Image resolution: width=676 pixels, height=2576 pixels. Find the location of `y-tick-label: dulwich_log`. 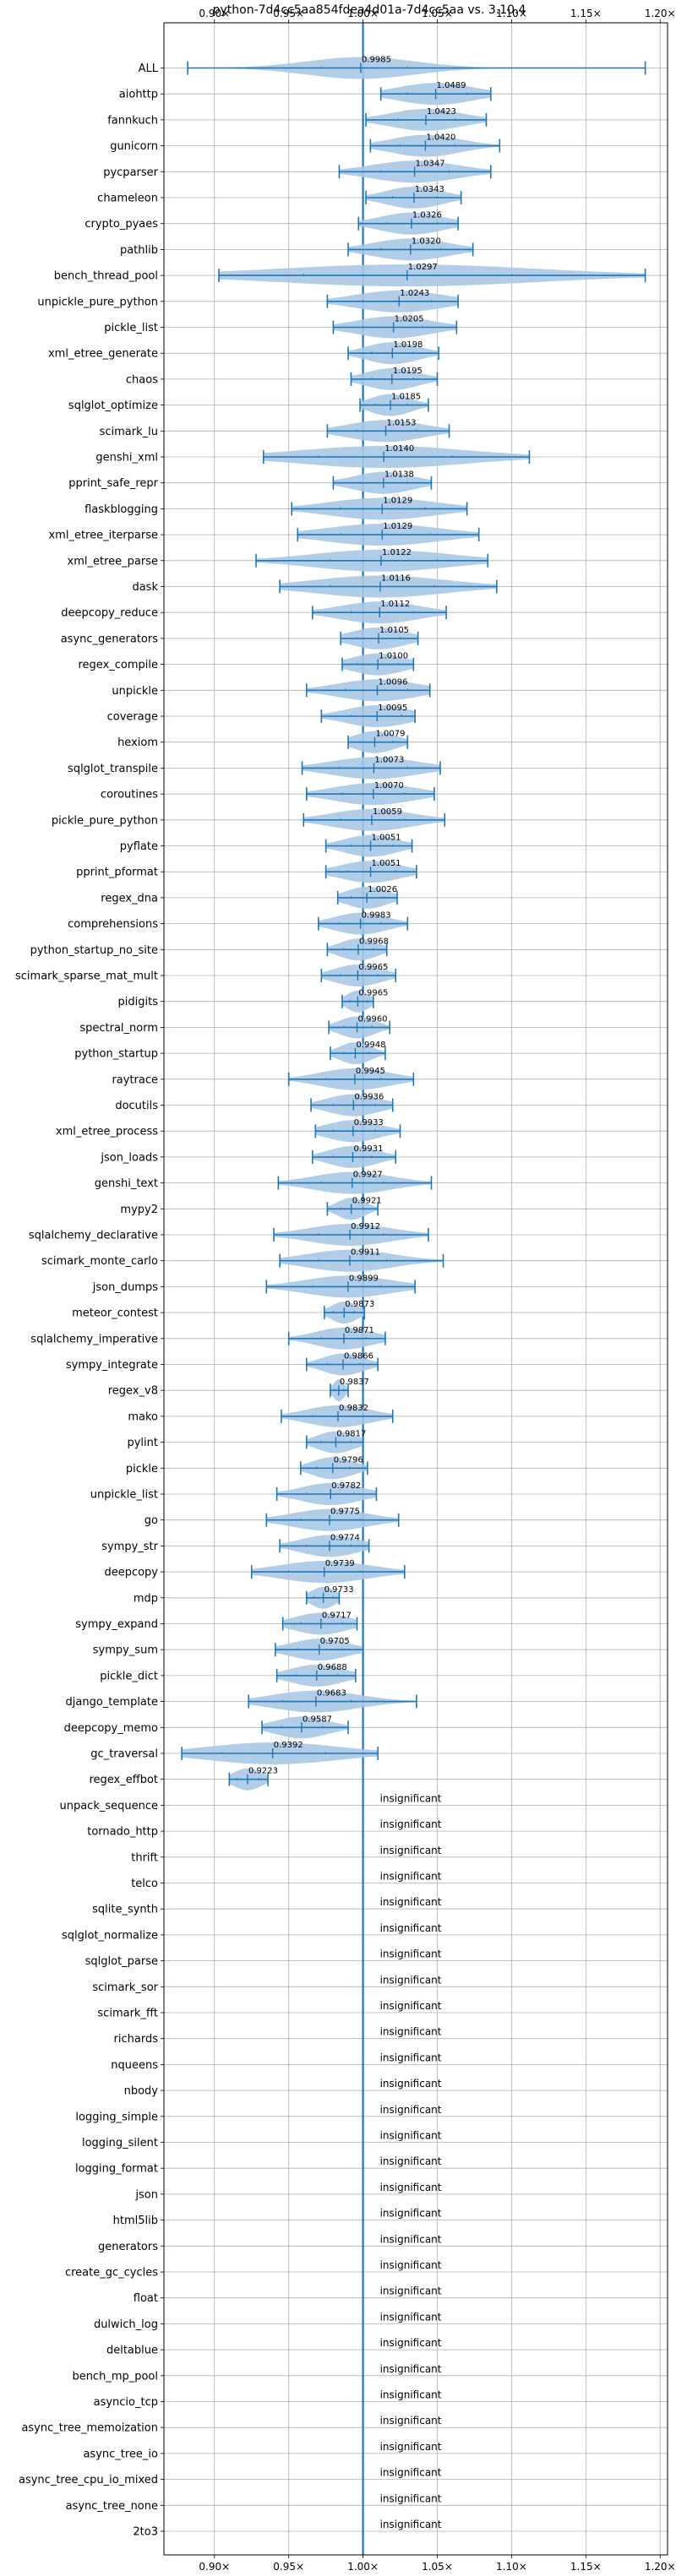

y-tick-label: dulwich_log is located at coordinates (126, 2324).